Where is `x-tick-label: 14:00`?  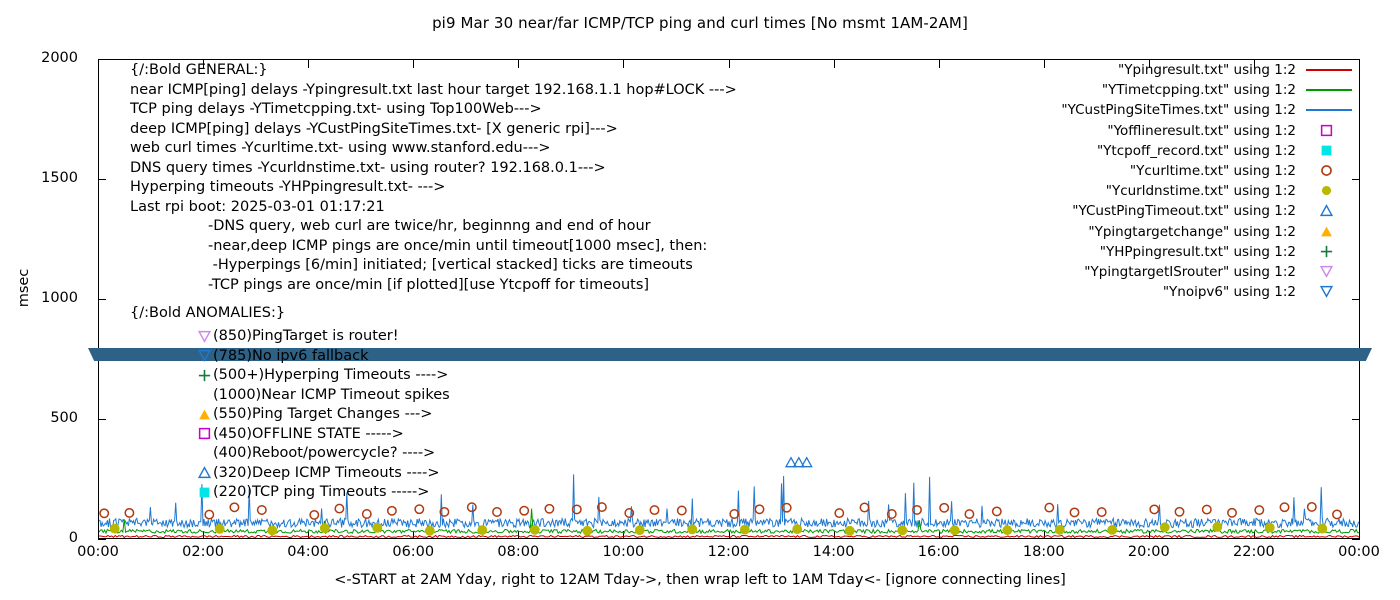 x-tick-label: 14:00 is located at coordinates (833, 552).